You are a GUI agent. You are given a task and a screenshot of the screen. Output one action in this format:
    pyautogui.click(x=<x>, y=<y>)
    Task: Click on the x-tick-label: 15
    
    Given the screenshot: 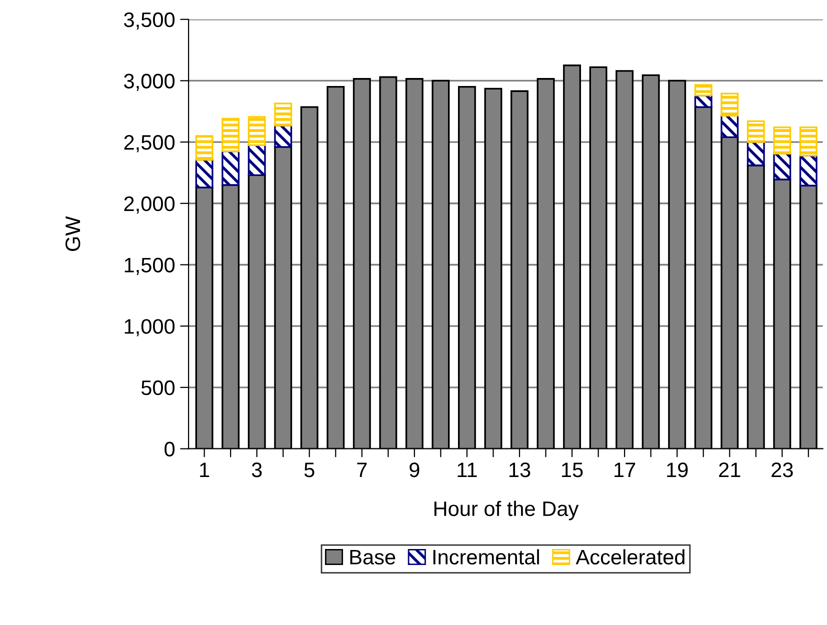 What is the action you would take?
    pyautogui.click(x=572, y=470)
    